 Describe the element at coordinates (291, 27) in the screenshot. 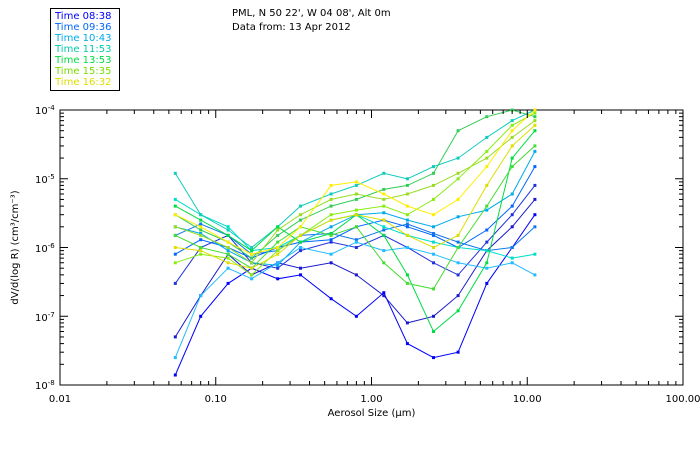

I see `chart-subtitle: Data from: 13 Apr 2012` at that location.